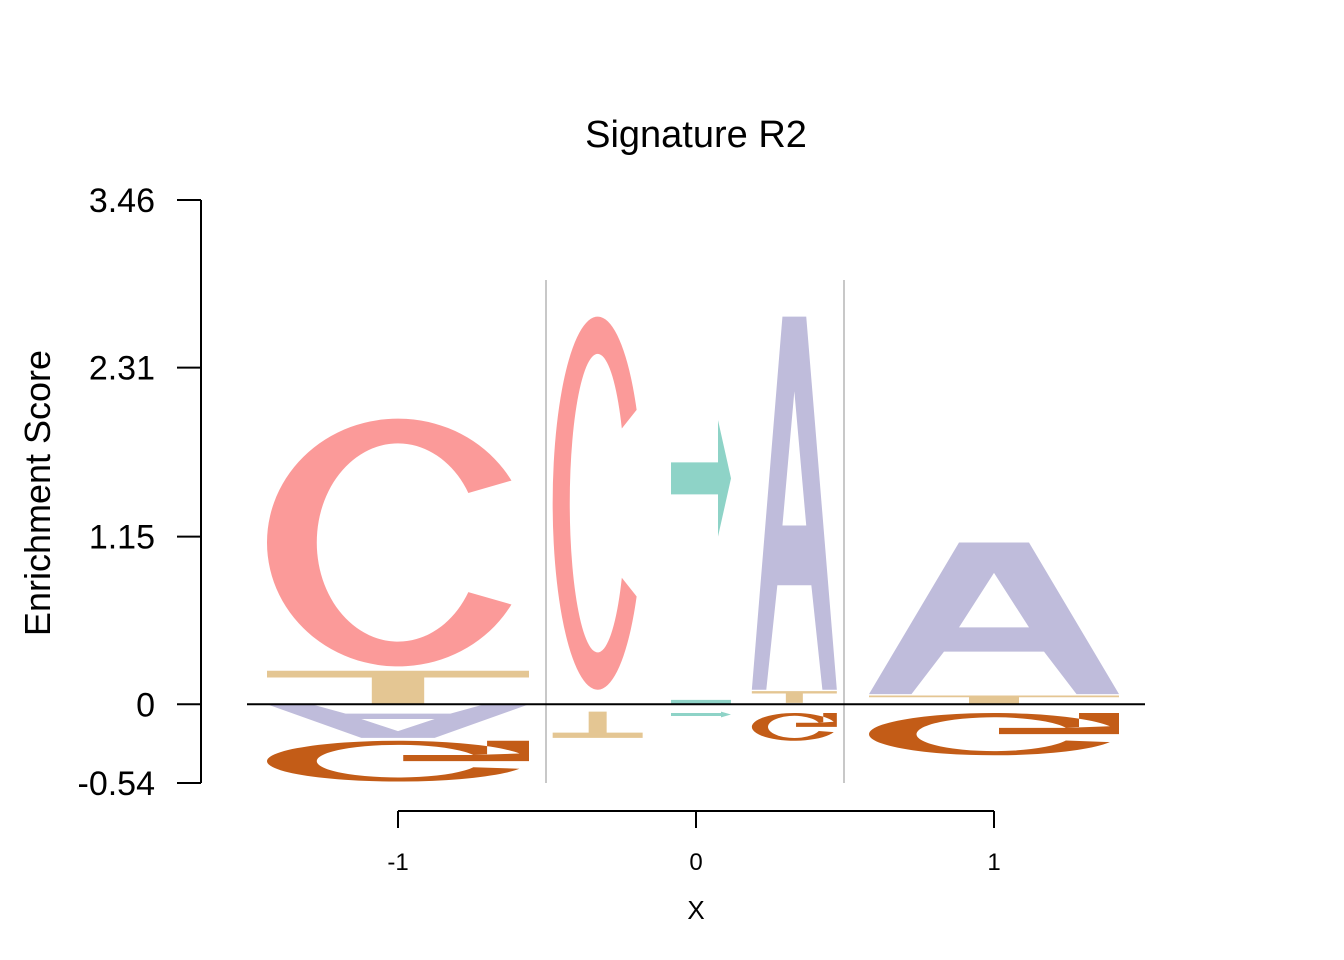  I want to click on x-axis: -1 0 1, so click(694, 843).